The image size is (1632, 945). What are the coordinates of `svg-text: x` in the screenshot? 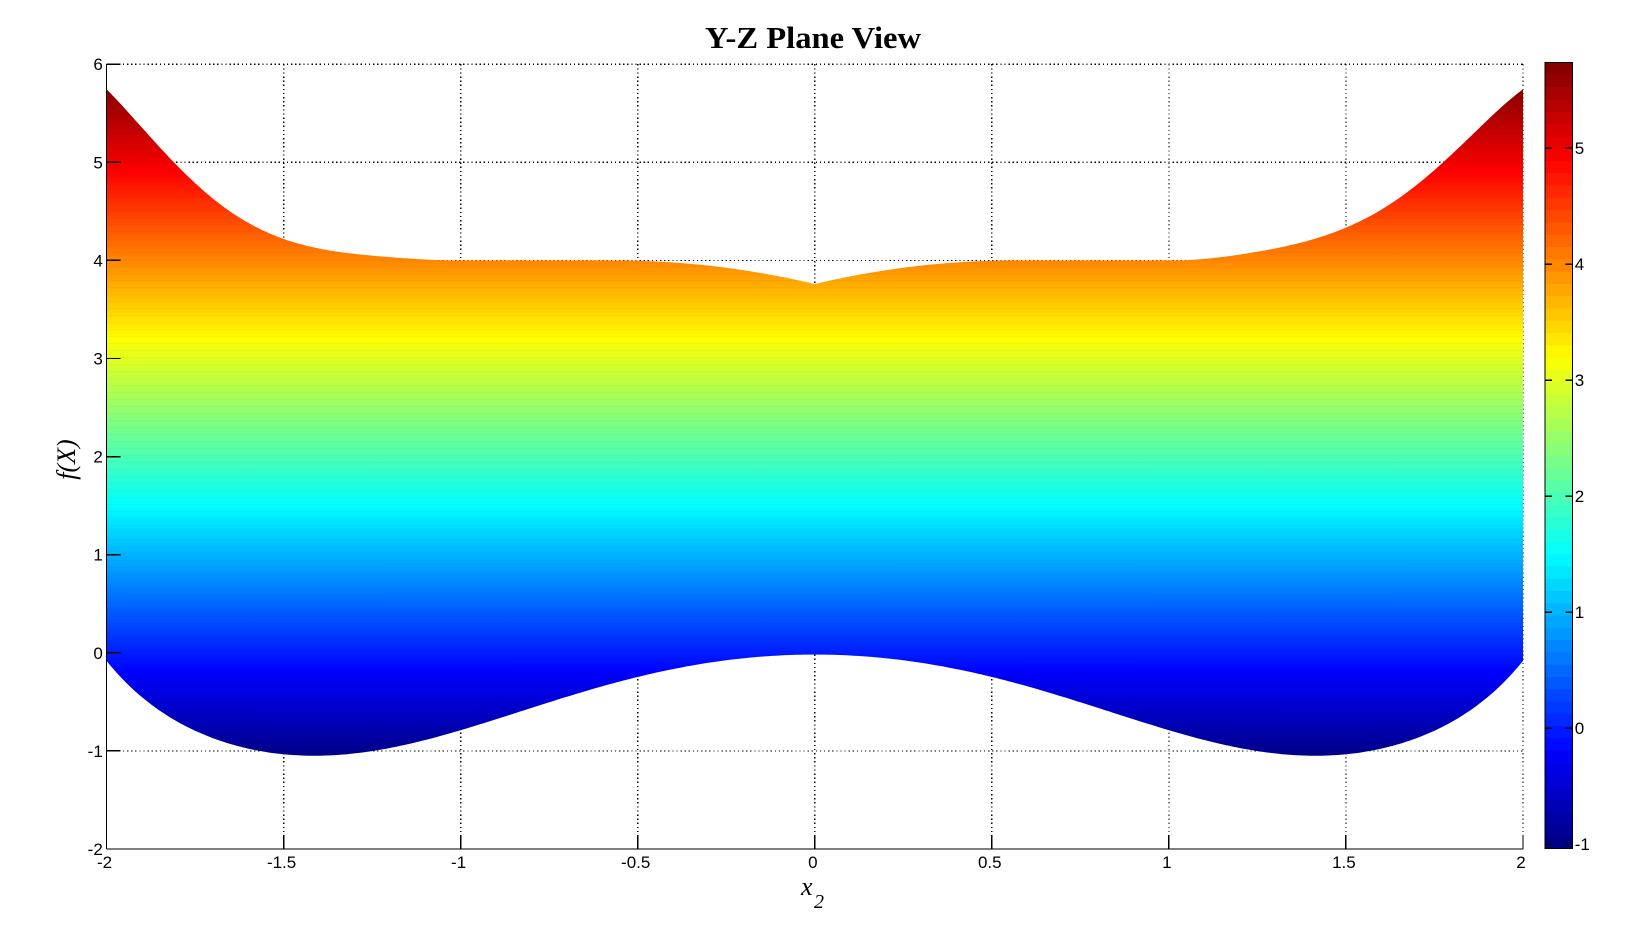 It's located at (806, 886).